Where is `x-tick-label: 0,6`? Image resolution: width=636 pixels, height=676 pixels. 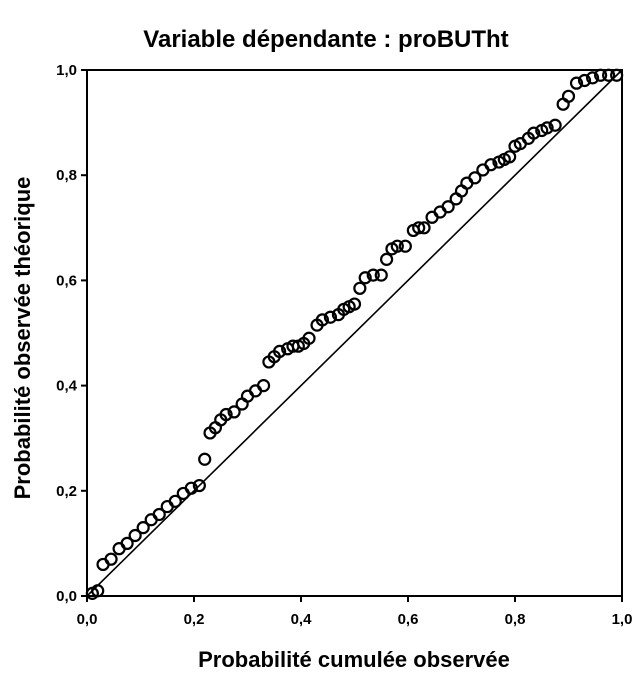
x-tick-label: 0,6 is located at coordinates (408, 619).